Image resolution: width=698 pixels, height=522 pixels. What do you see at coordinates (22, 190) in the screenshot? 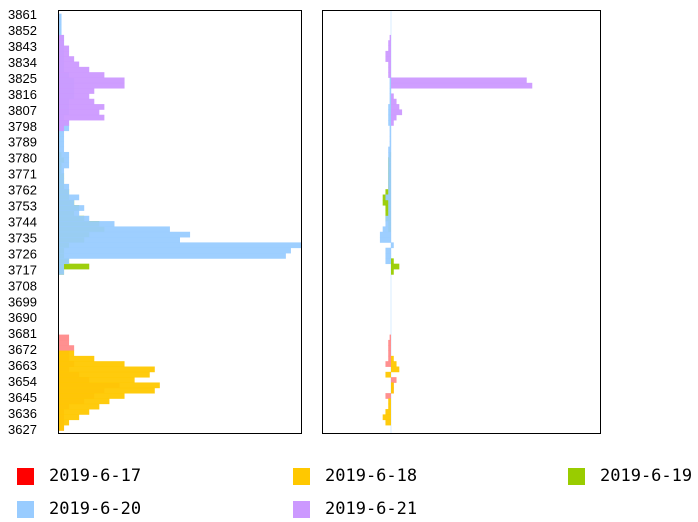
I see `y-tick-label-3762: 3762` at bounding box center [22, 190].